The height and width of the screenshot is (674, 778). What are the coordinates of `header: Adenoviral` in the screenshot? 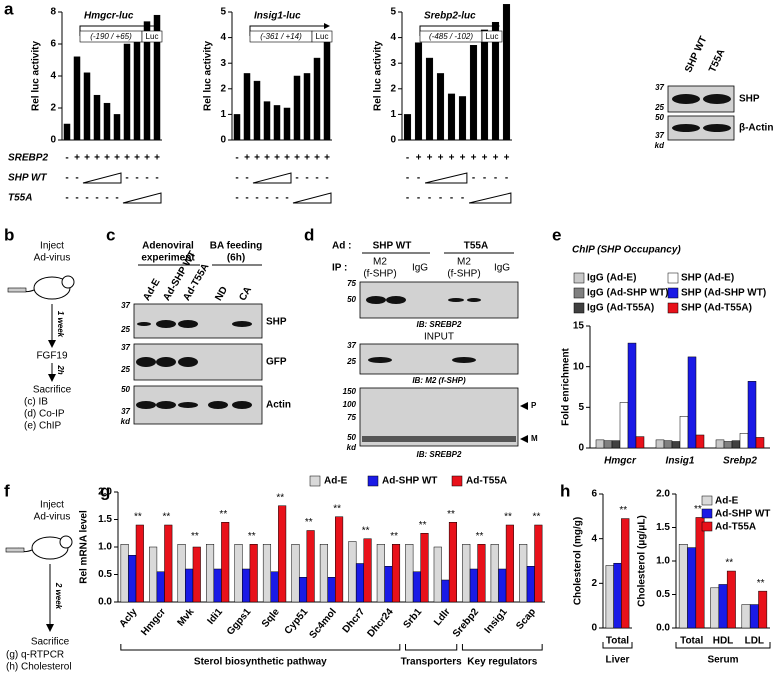 It's located at (168, 246).